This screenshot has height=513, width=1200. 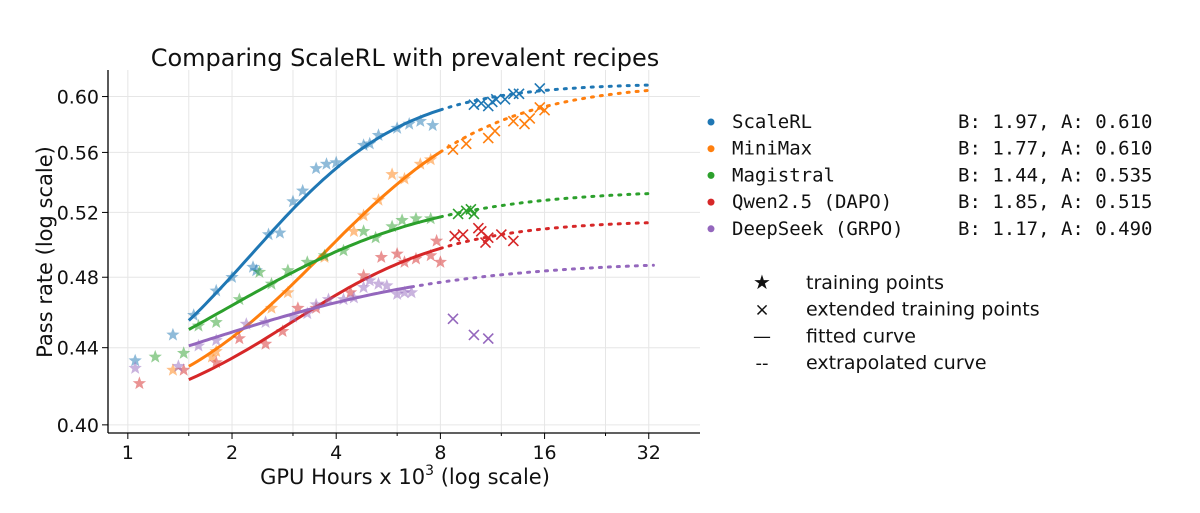 What do you see at coordinates (762, 282) in the screenshot?
I see `legend-marker-symbol: ★` at bounding box center [762, 282].